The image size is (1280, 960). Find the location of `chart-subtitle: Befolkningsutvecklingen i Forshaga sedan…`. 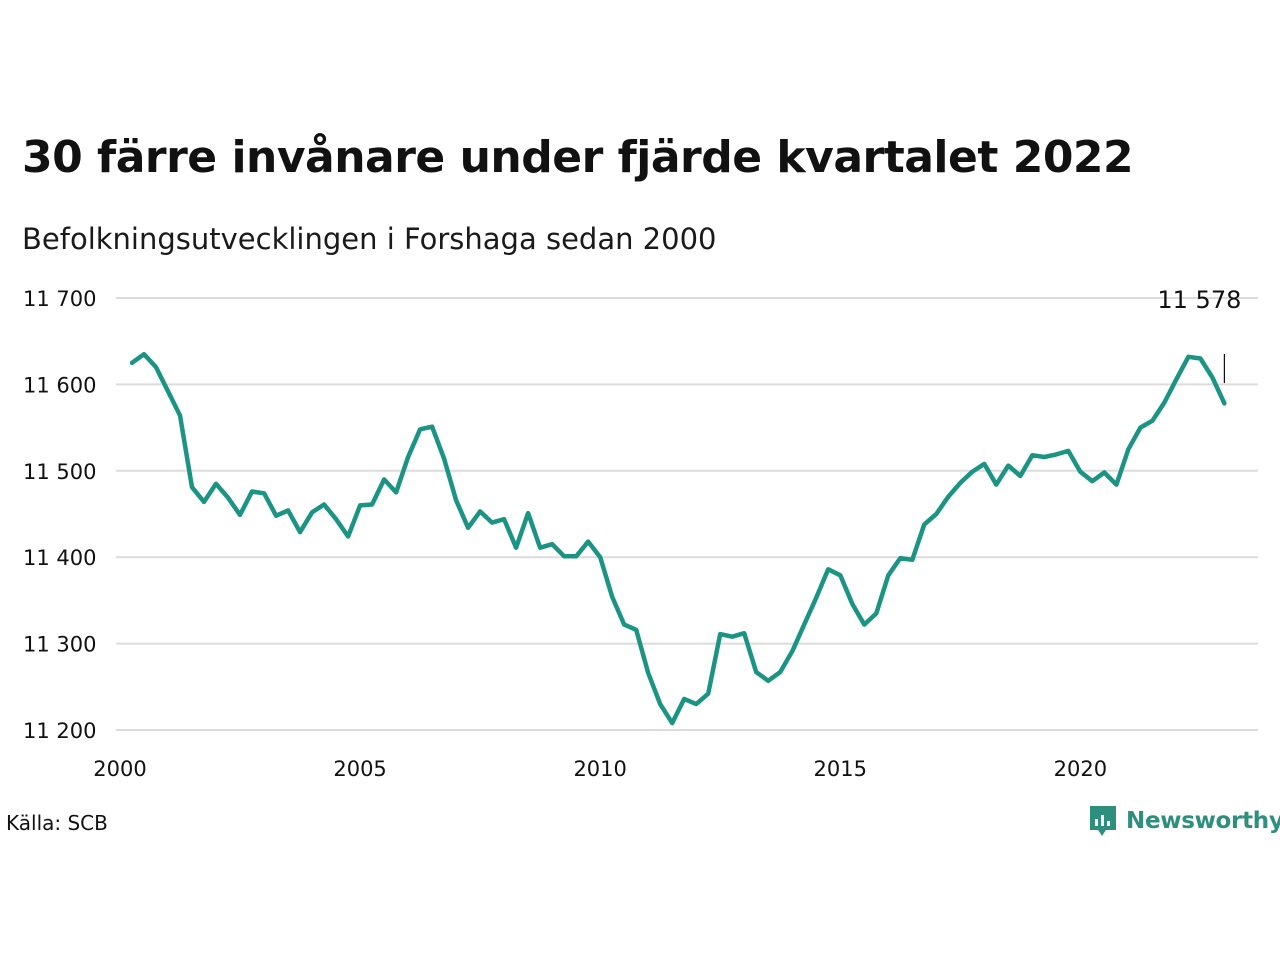

chart-subtitle: Befolkningsutvecklingen i Forshaga sedan… is located at coordinates (369, 239).